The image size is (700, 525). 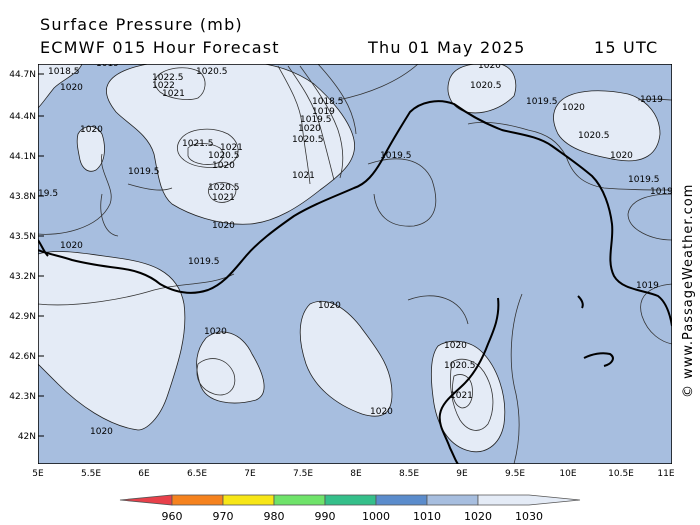 I want to click on legend-label: 1010, so click(x=427, y=516).